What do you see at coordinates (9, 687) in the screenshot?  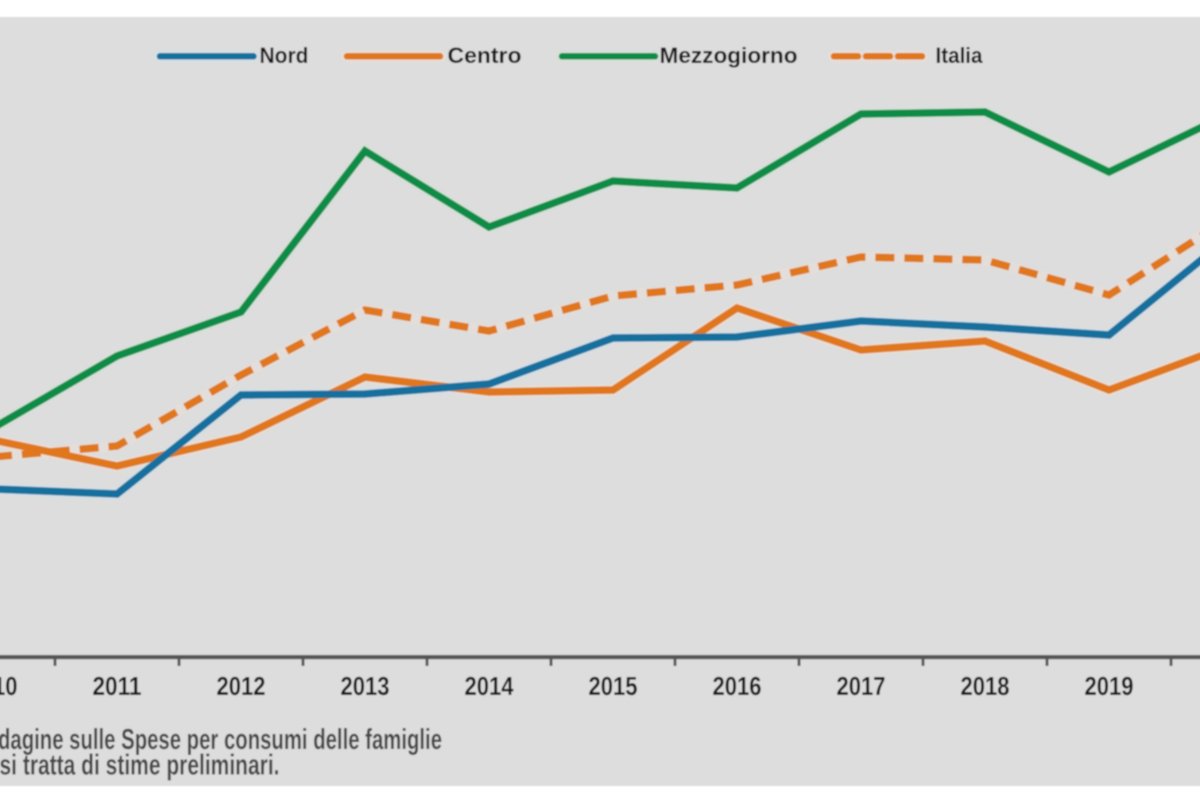 I see `svg-text: 2010` at bounding box center [9, 687].